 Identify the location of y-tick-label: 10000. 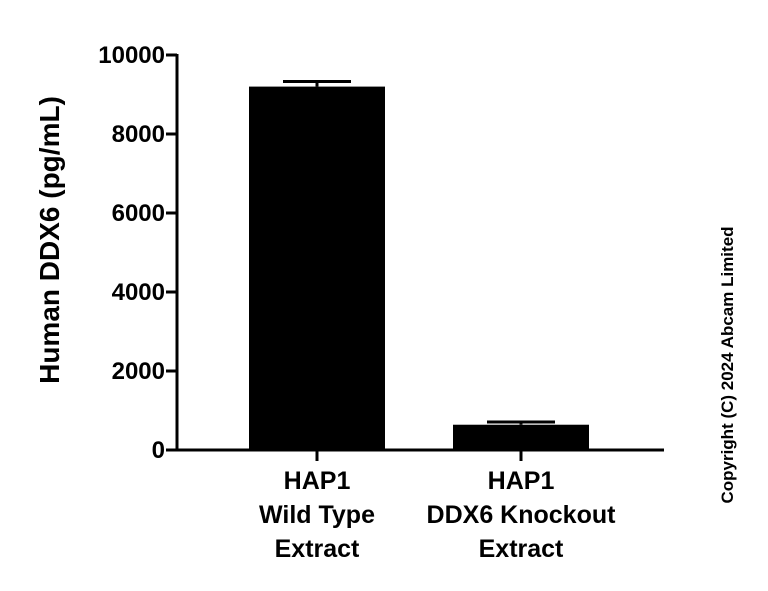
(131, 55).